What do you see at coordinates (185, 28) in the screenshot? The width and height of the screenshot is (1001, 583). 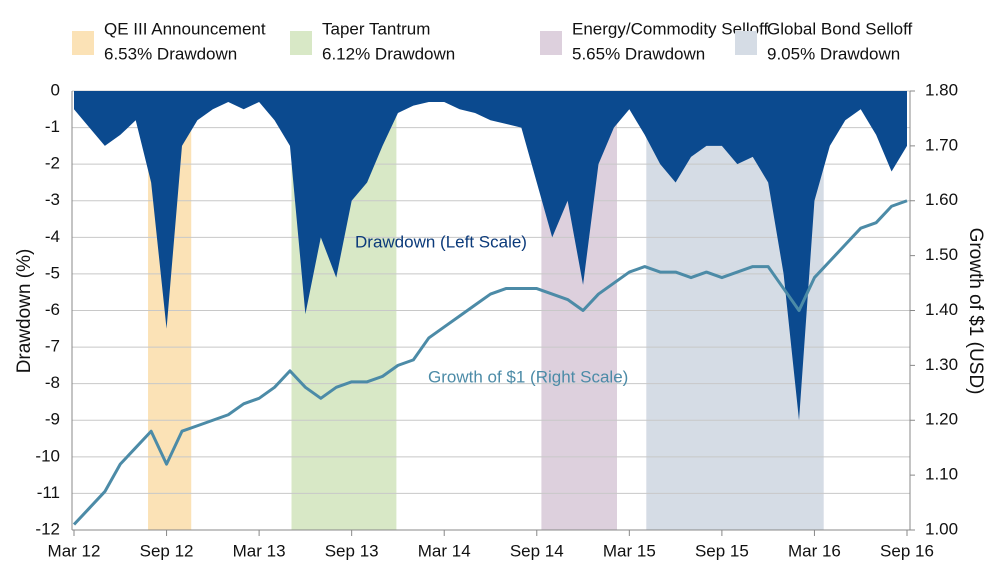 I see `legend-label: QE III Announcement` at bounding box center [185, 28].